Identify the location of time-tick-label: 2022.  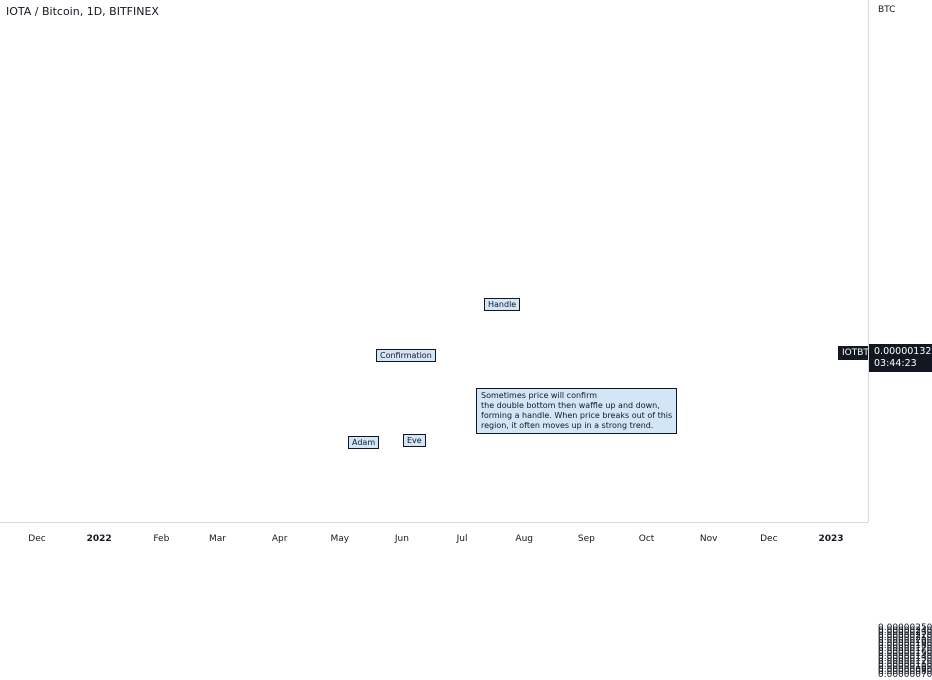
(99, 539).